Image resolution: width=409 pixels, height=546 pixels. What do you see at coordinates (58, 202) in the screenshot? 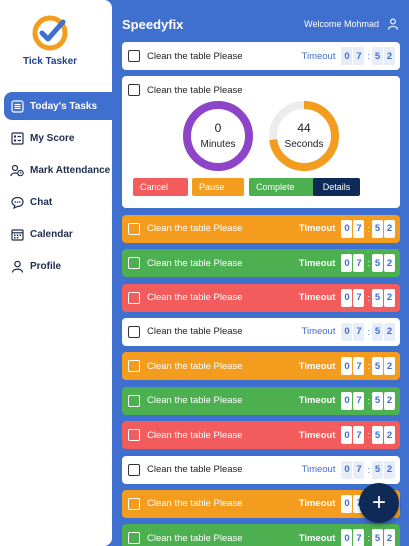
I see `sidebar-item-chat: Chat` at bounding box center [58, 202].